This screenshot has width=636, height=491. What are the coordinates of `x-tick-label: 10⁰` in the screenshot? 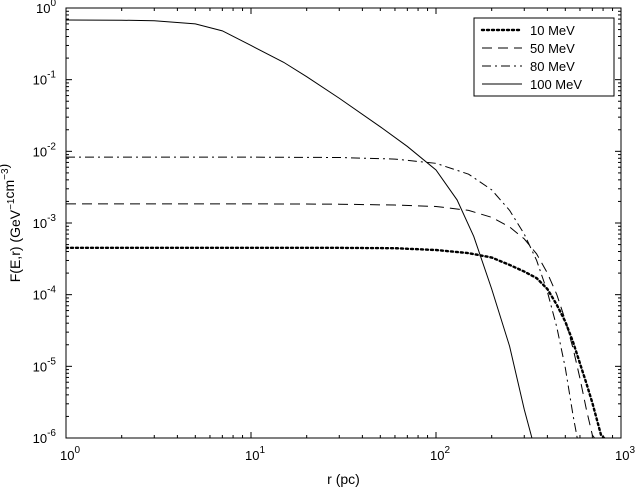 It's located at (70, 454).